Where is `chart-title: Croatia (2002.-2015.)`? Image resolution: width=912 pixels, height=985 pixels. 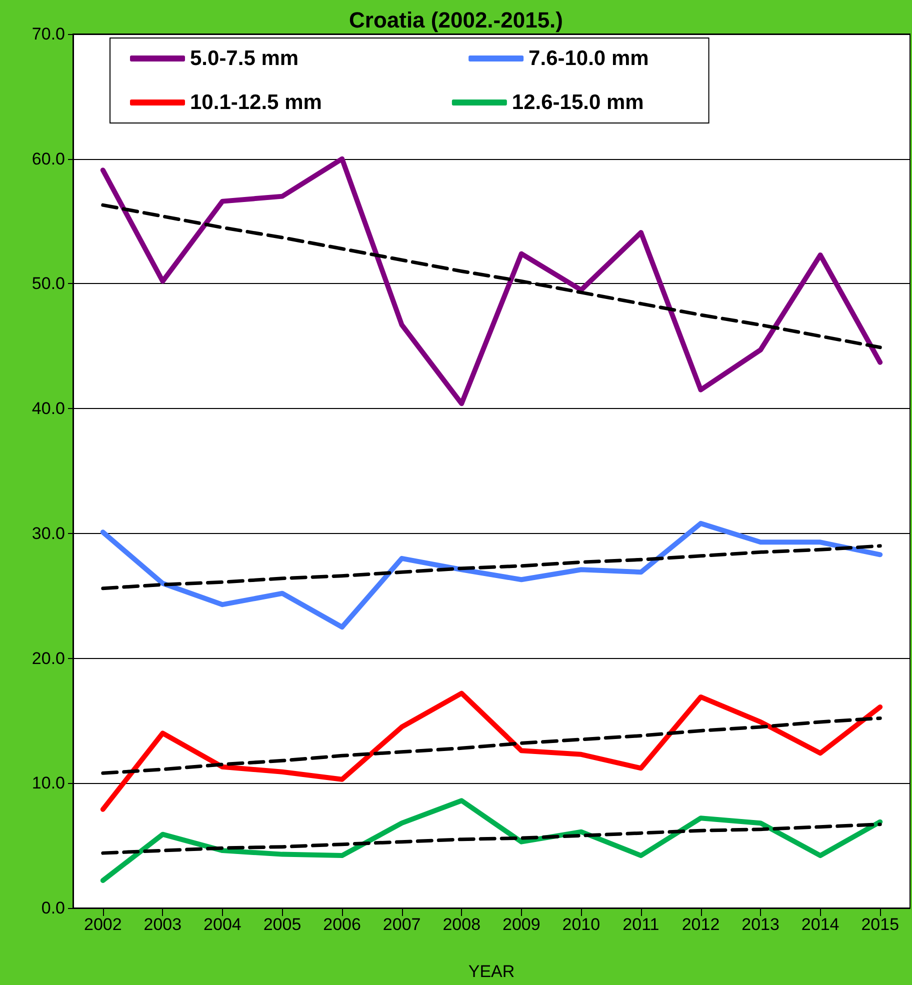 chart-title: Croatia (2002.-2015.) is located at coordinates (456, 20).